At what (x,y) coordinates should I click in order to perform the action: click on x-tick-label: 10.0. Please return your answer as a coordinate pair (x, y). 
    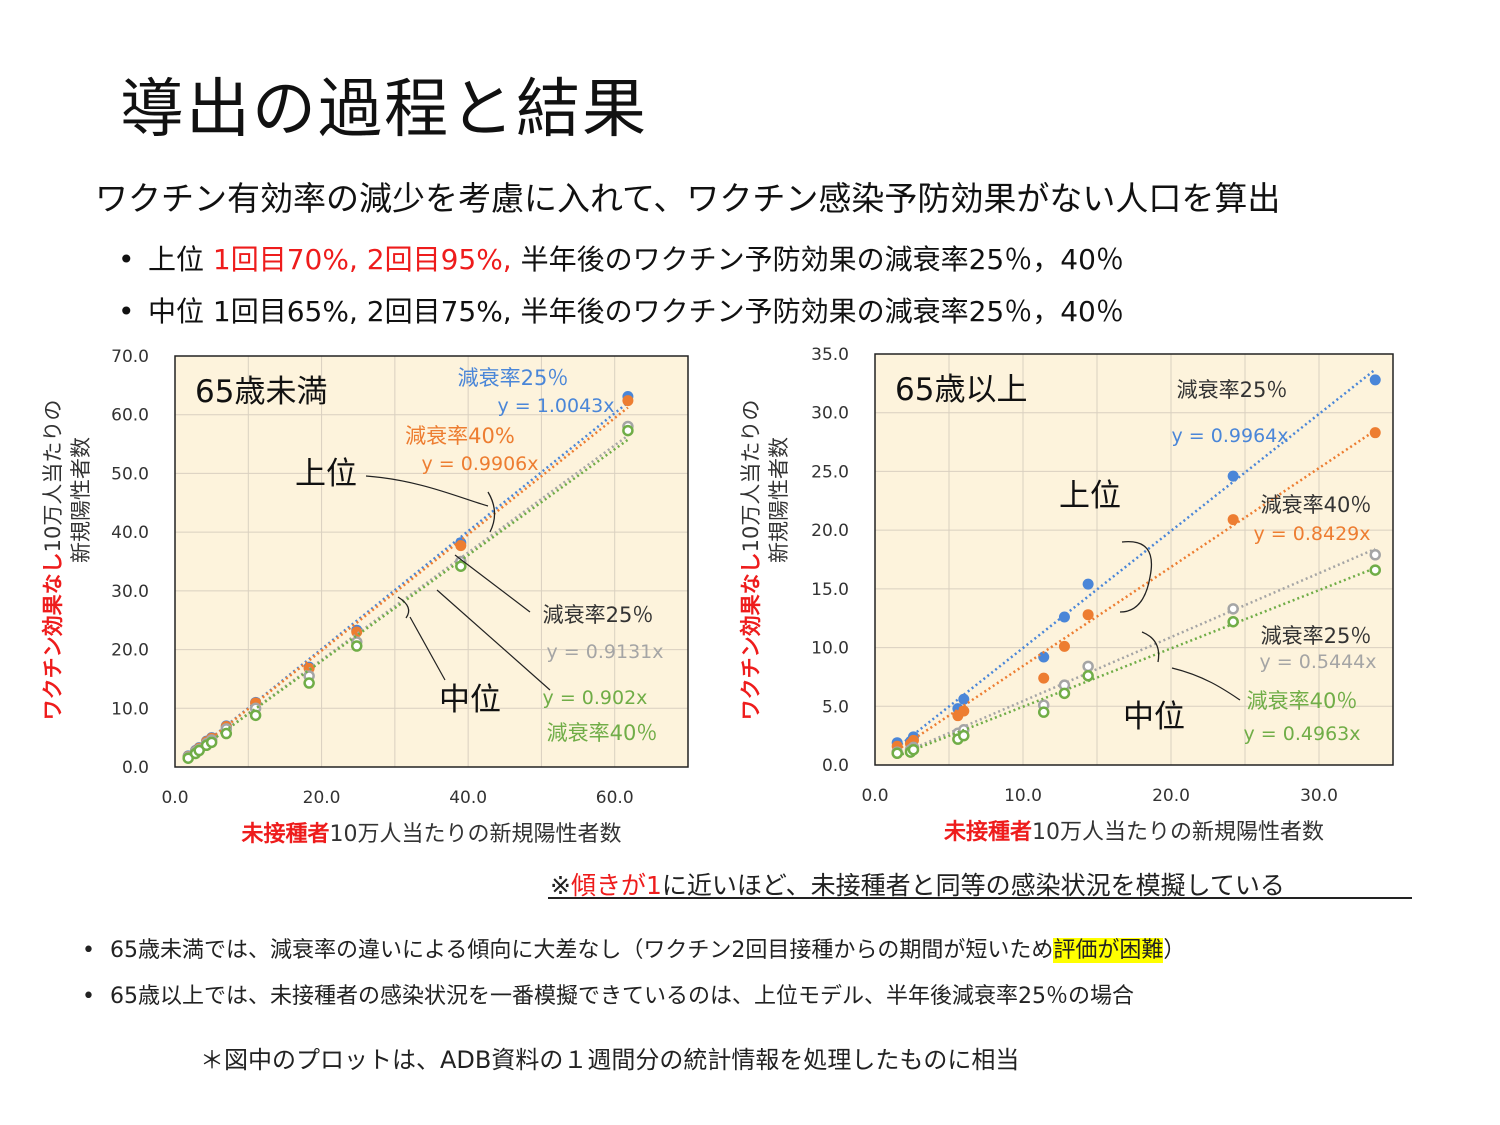
    Looking at the image, I should click on (1023, 796).